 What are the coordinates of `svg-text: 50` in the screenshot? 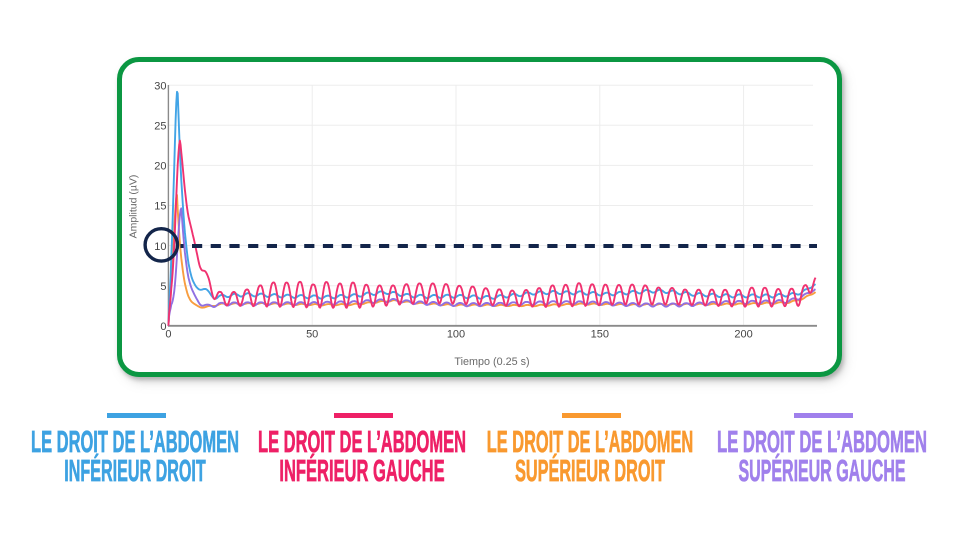 It's located at (312, 335).